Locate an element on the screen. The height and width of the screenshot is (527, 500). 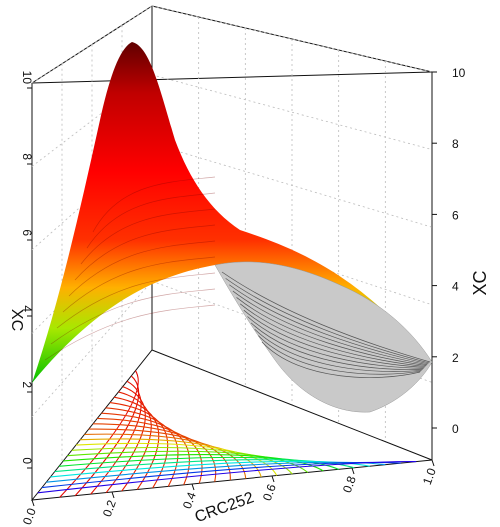
right-axis-title: XC is located at coordinates (480, 282).